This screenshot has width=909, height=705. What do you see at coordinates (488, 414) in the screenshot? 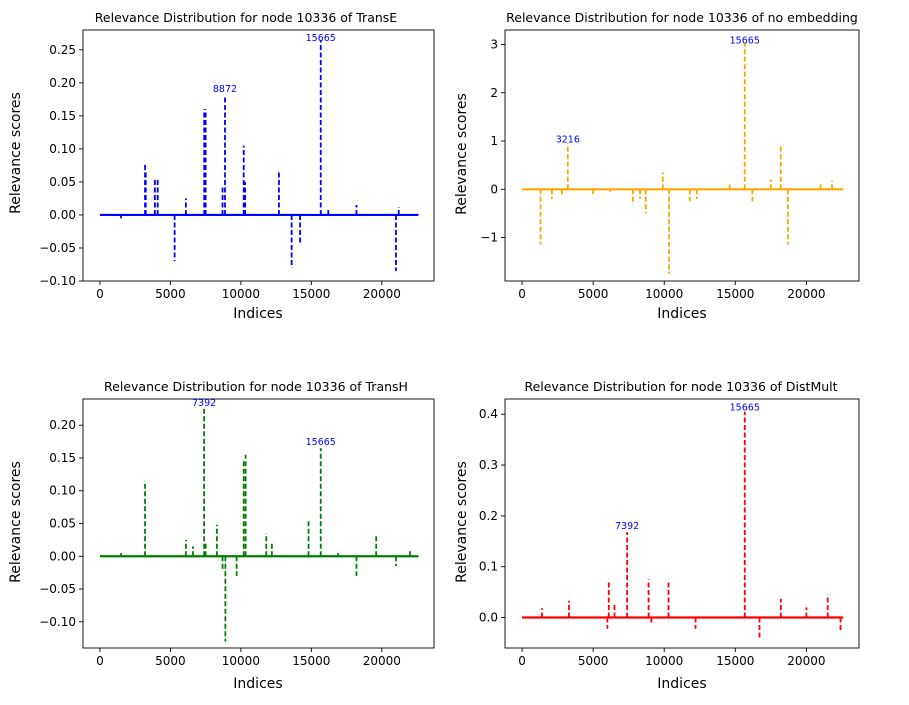
I see `y-tick-label: 0.4` at bounding box center [488, 414].